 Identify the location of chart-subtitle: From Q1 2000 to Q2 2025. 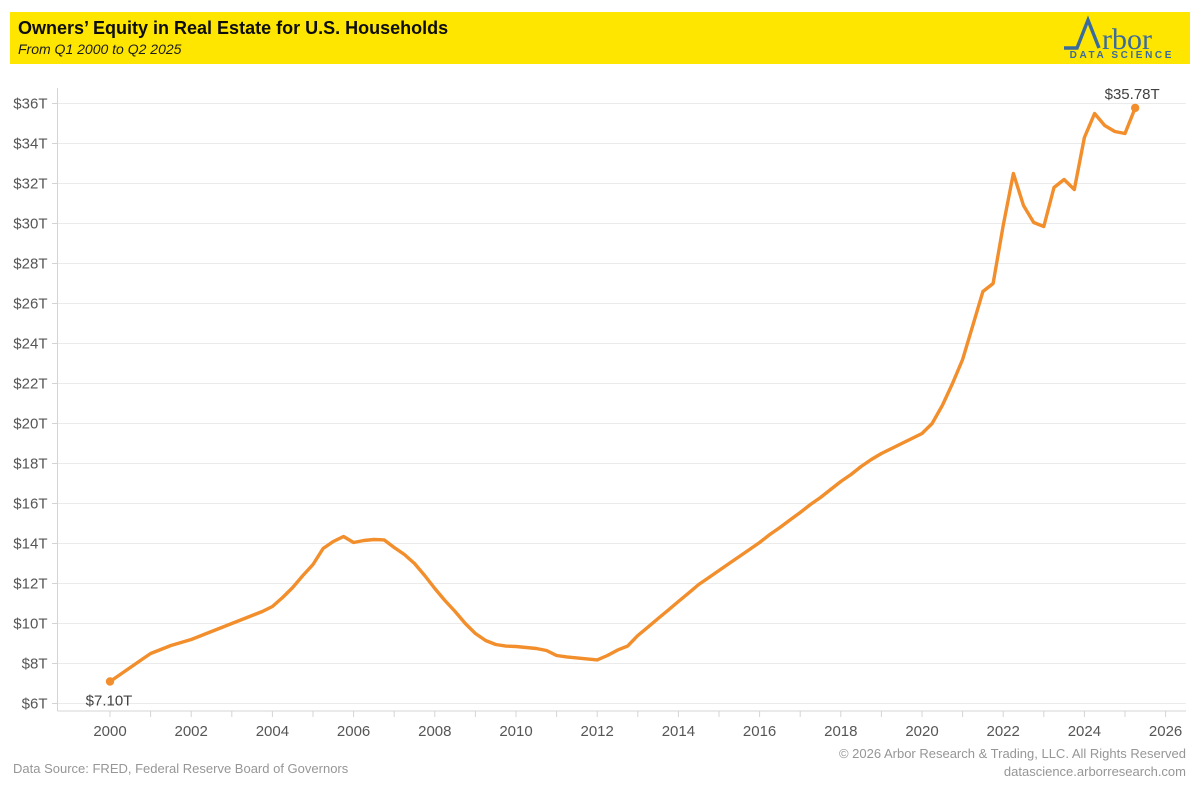
(100, 49).